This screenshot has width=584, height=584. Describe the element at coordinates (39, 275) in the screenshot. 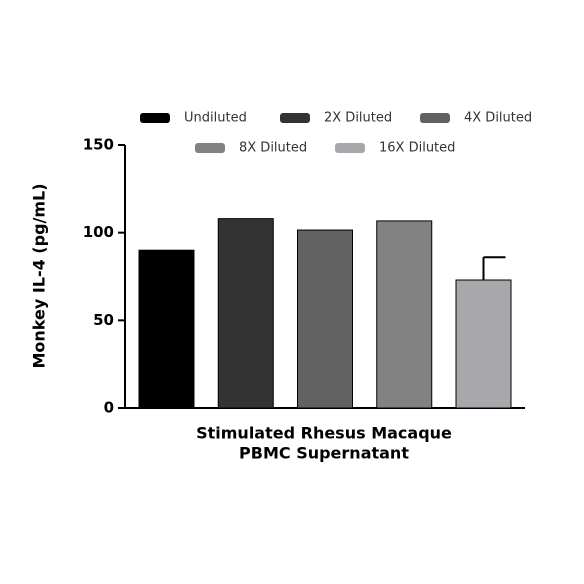

I see `y-axis-label: Monkey IL-4 (pg/mL)` at that location.